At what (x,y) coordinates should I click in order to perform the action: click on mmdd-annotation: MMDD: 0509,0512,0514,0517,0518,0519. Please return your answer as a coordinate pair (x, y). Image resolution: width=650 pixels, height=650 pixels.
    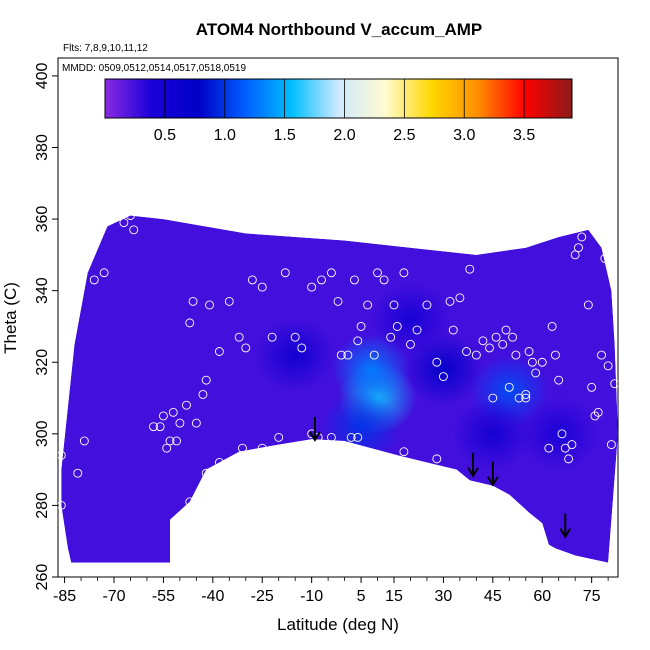
    Looking at the image, I should click on (154, 68).